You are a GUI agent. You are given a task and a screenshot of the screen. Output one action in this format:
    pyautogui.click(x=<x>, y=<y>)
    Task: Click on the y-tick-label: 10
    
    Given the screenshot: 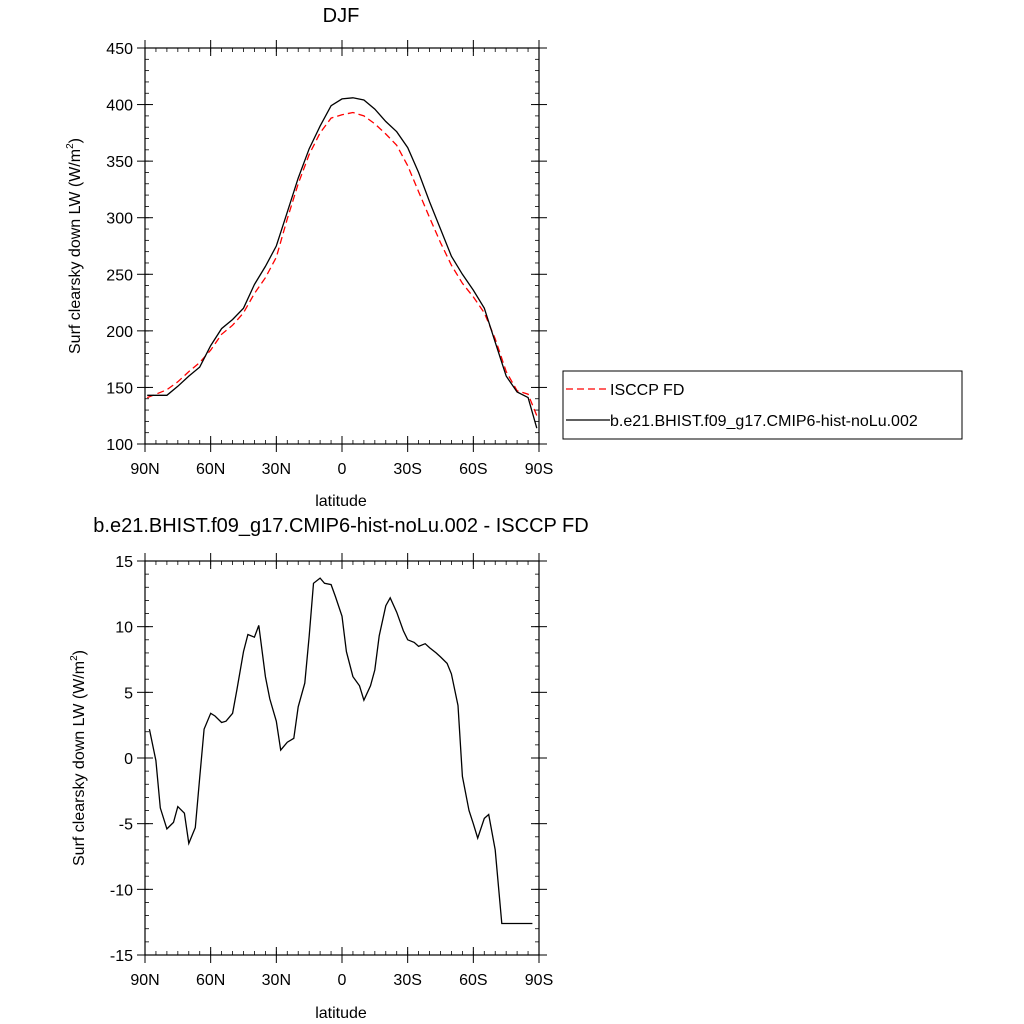 What is the action you would take?
    pyautogui.click(x=124, y=628)
    